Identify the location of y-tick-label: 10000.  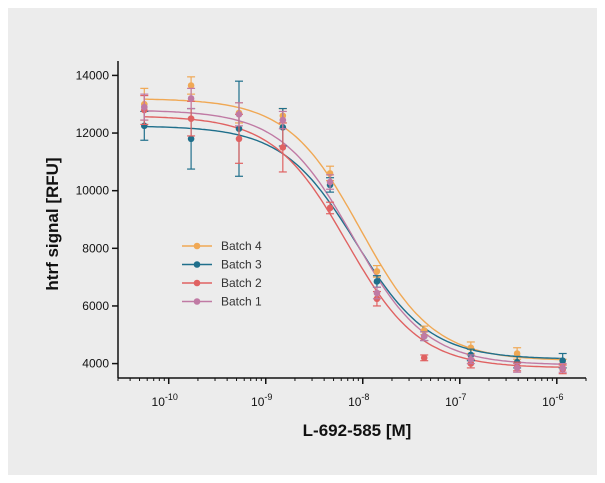
(93, 191).